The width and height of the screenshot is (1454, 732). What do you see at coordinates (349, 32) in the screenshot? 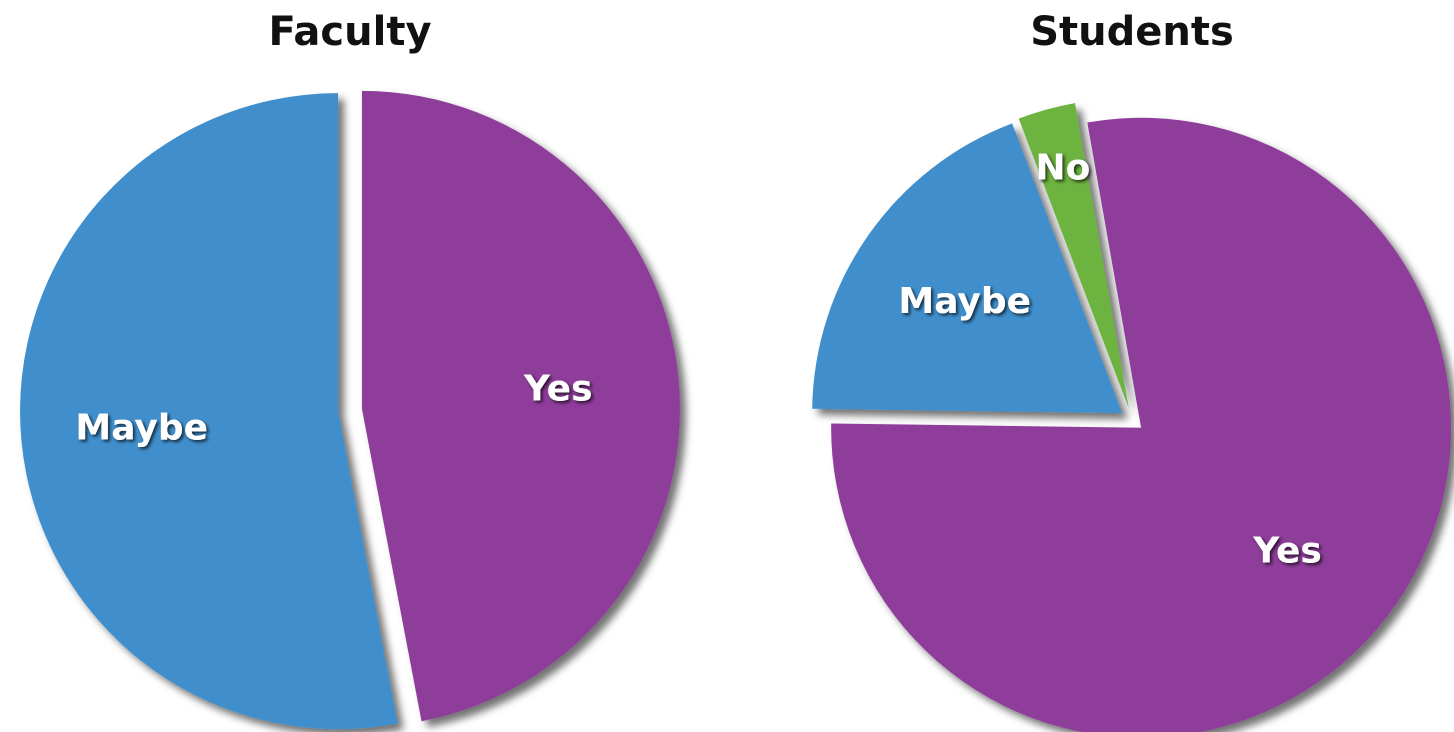
I see `chart-title: Faculty` at bounding box center [349, 32].